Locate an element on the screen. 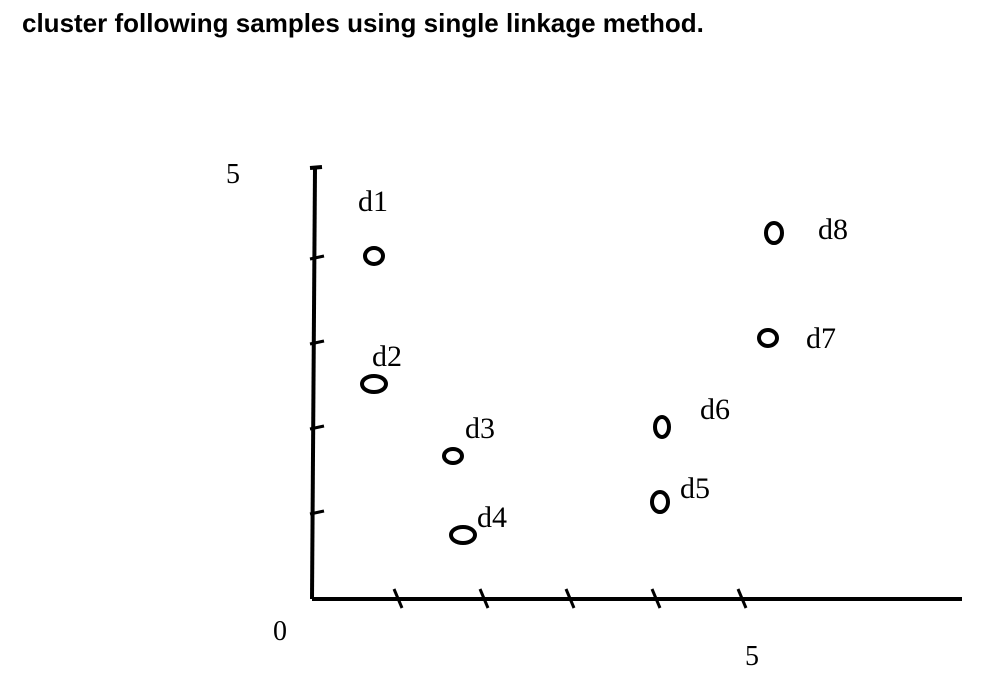 Image resolution: width=988 pixels, height=688 pixels. data-point-d8 is located at coordinates (774, 233).